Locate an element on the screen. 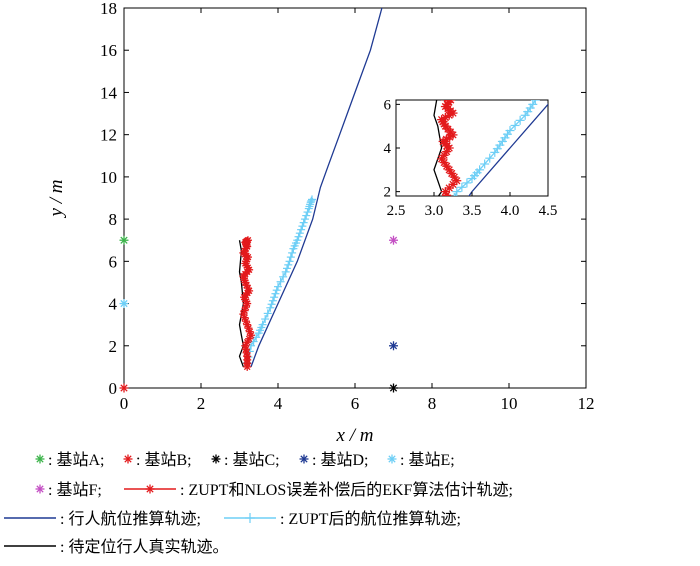  y-tick-label: 16 is located at coordinates (108, 50).